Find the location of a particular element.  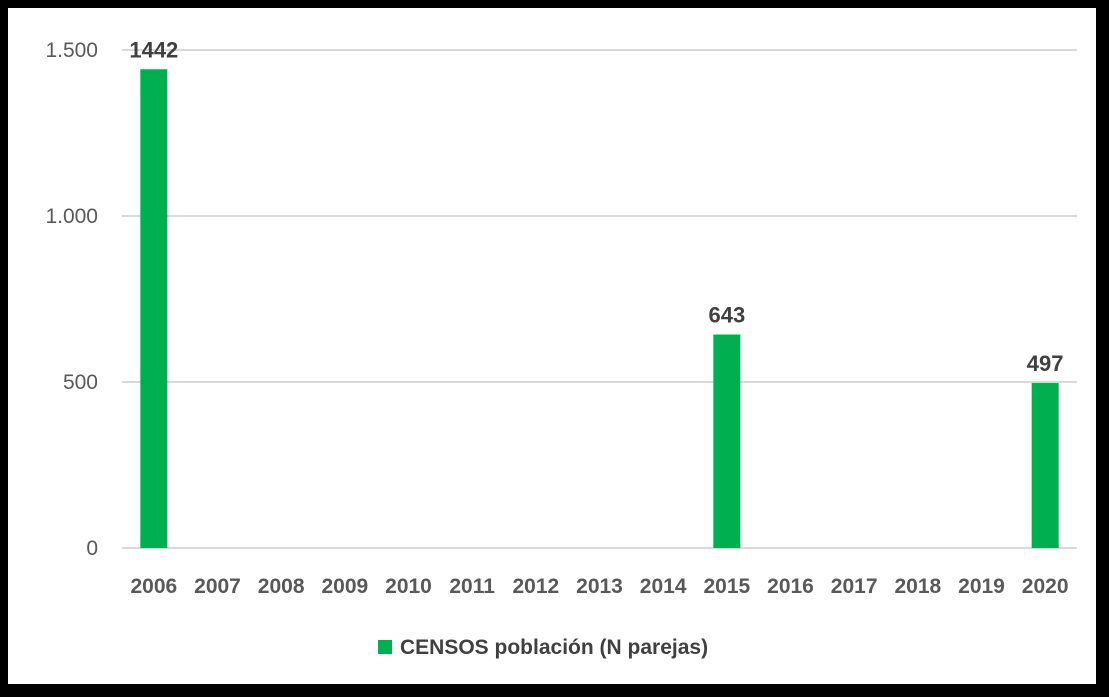

legend: CENSOS población (N parejas) is located at coordinates (543, 647).